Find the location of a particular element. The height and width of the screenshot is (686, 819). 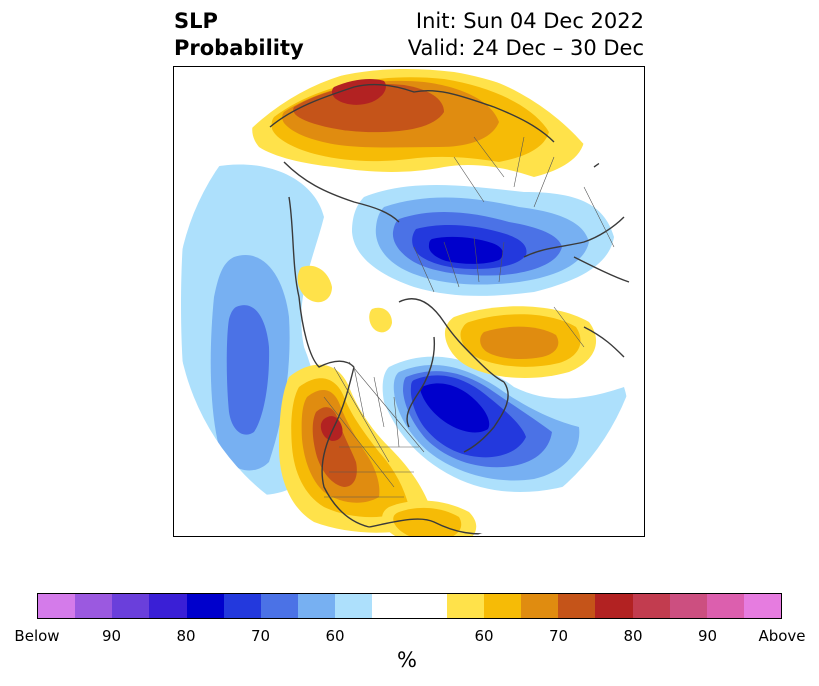

title-variable: SLP is located at coordinates (196, 21).